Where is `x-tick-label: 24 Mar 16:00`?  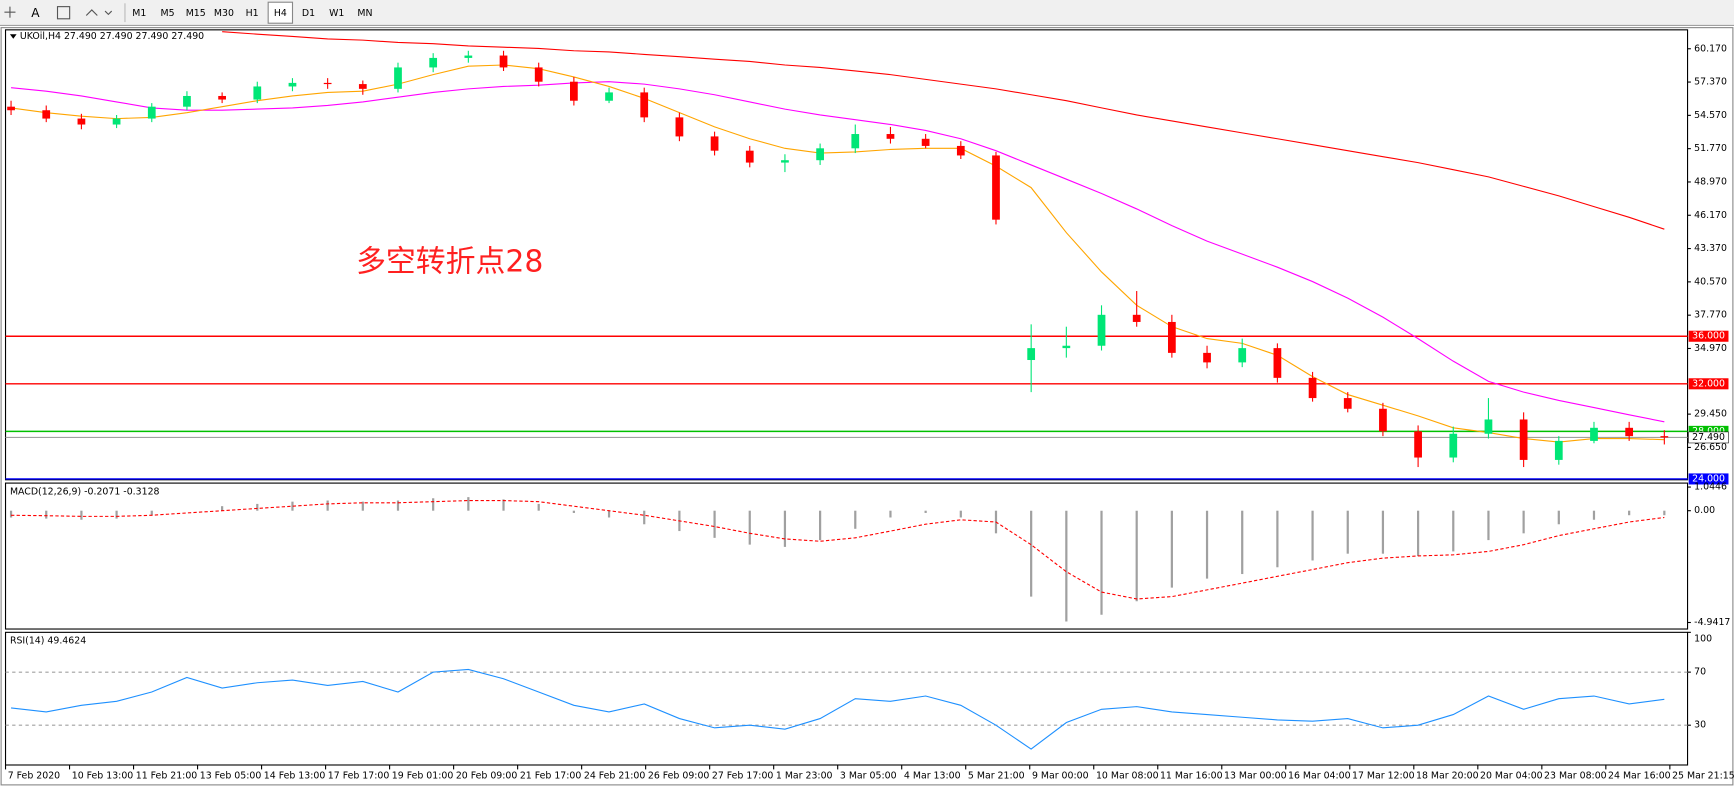 x-tick-label: 24 Mar 16:00 is located at coordinates (1639, 776).